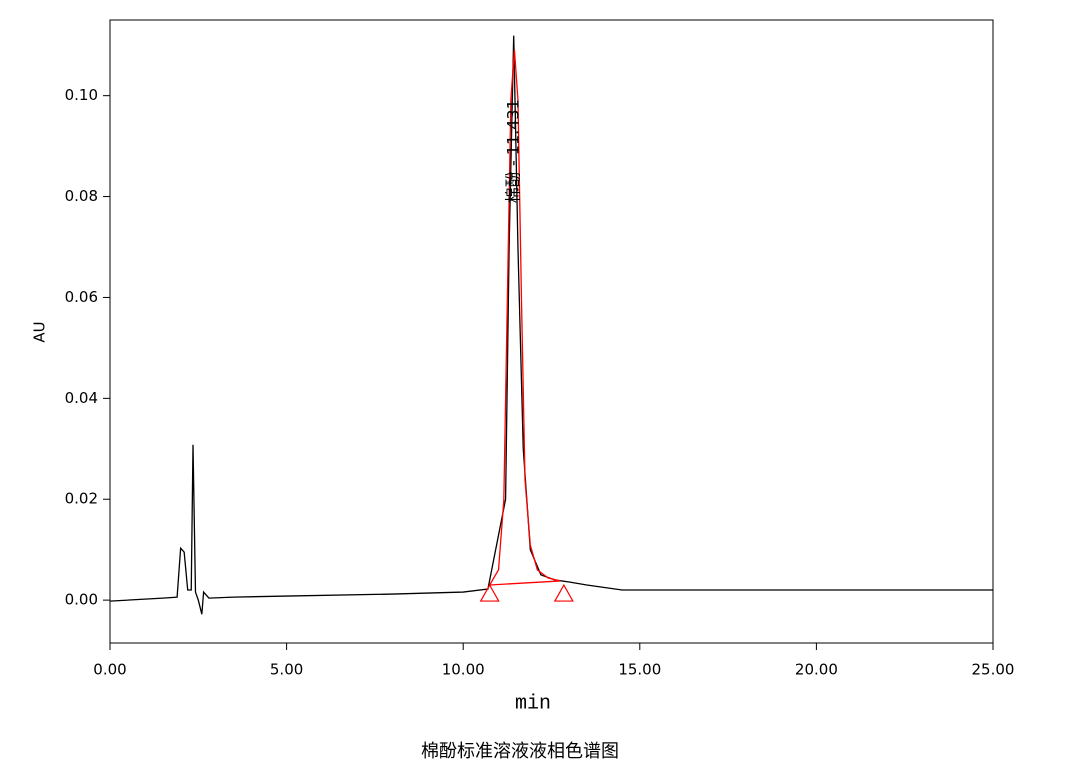 Image resolution: width=1070 pixels, height=777 pixels. I want to click on x-tick-label: 15.00, so click(639, 670).